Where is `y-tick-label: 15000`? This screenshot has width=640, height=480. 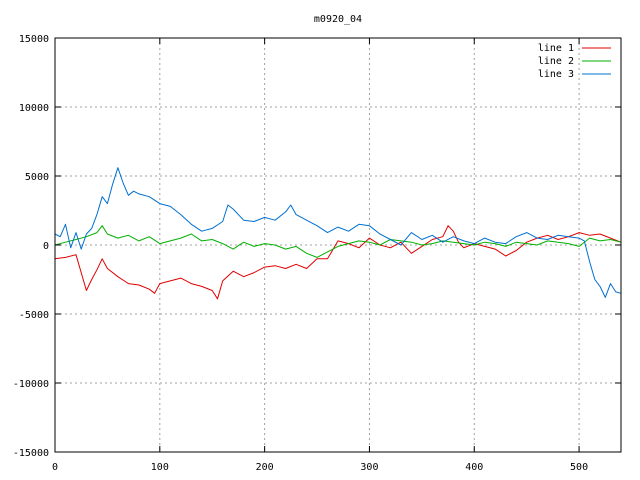 y-tick-label: 15000 is located at coordinates (34, 39).